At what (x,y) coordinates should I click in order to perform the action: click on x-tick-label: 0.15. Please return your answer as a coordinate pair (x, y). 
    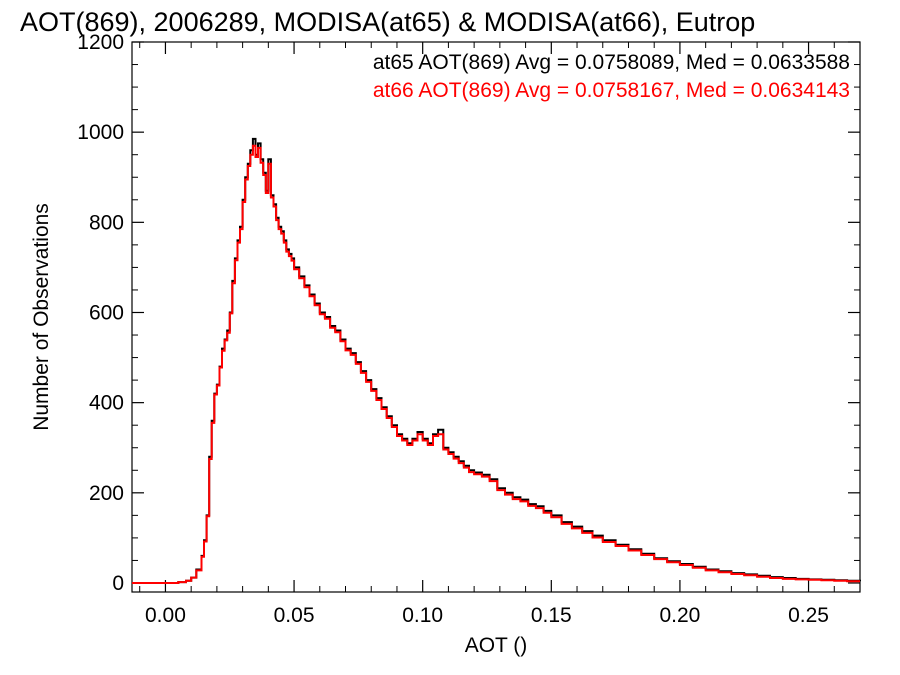
    Looking at the image, I should click on (551, 615).